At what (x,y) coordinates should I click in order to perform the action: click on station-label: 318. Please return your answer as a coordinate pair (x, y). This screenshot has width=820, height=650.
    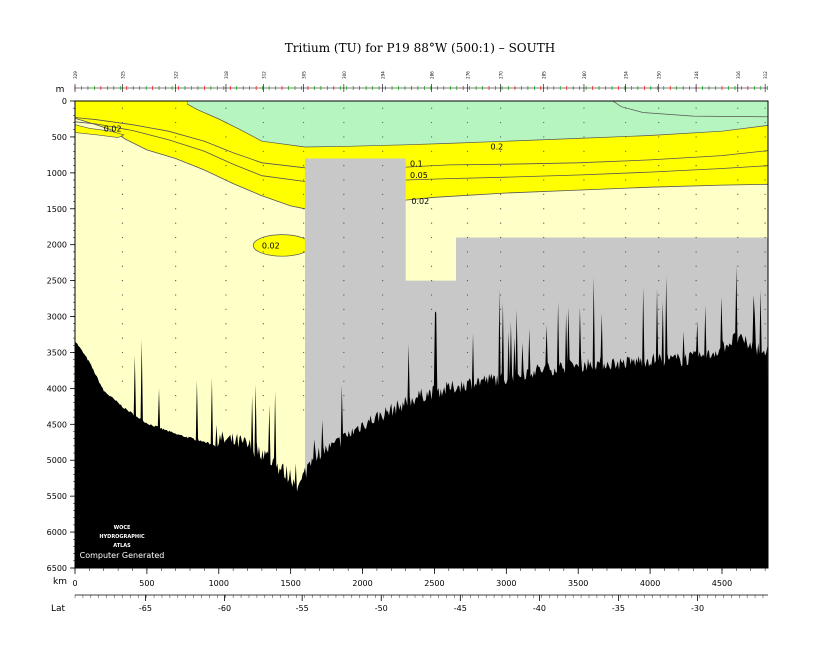
    Looking at the image, I should click on (226, 75).